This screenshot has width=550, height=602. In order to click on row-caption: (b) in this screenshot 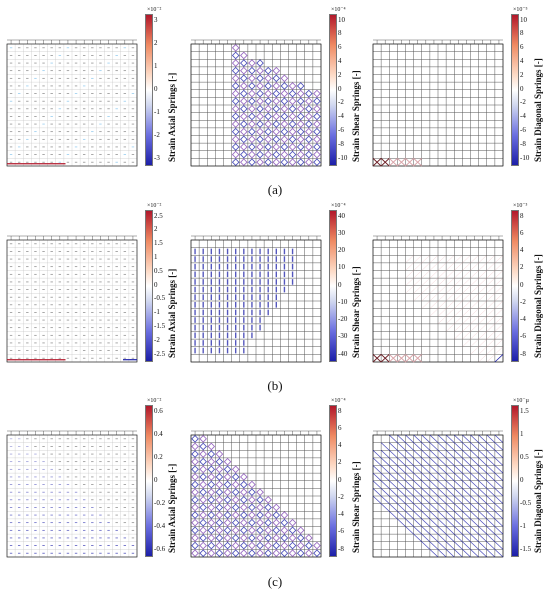, I will do `click(275, 385)`.